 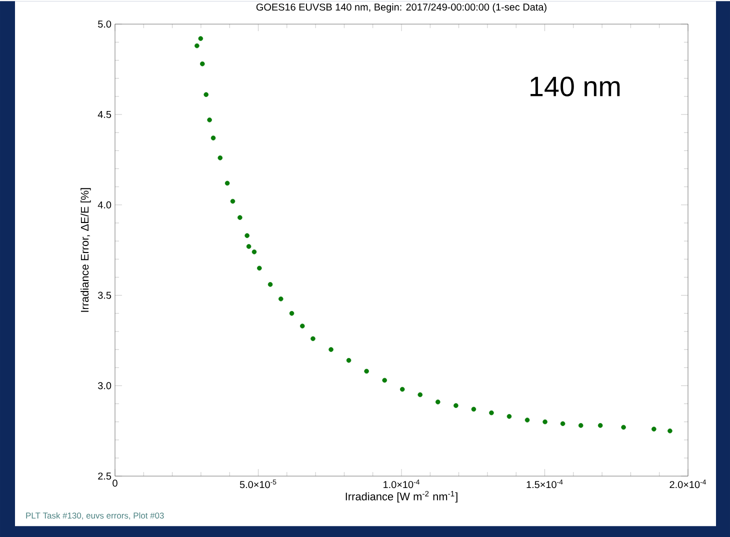 What do you see at coordinates (258, 484) in the screenshot?
I see `x-tick-label: 5.0×10$^{-5}$` at bounding box center [258, 484].